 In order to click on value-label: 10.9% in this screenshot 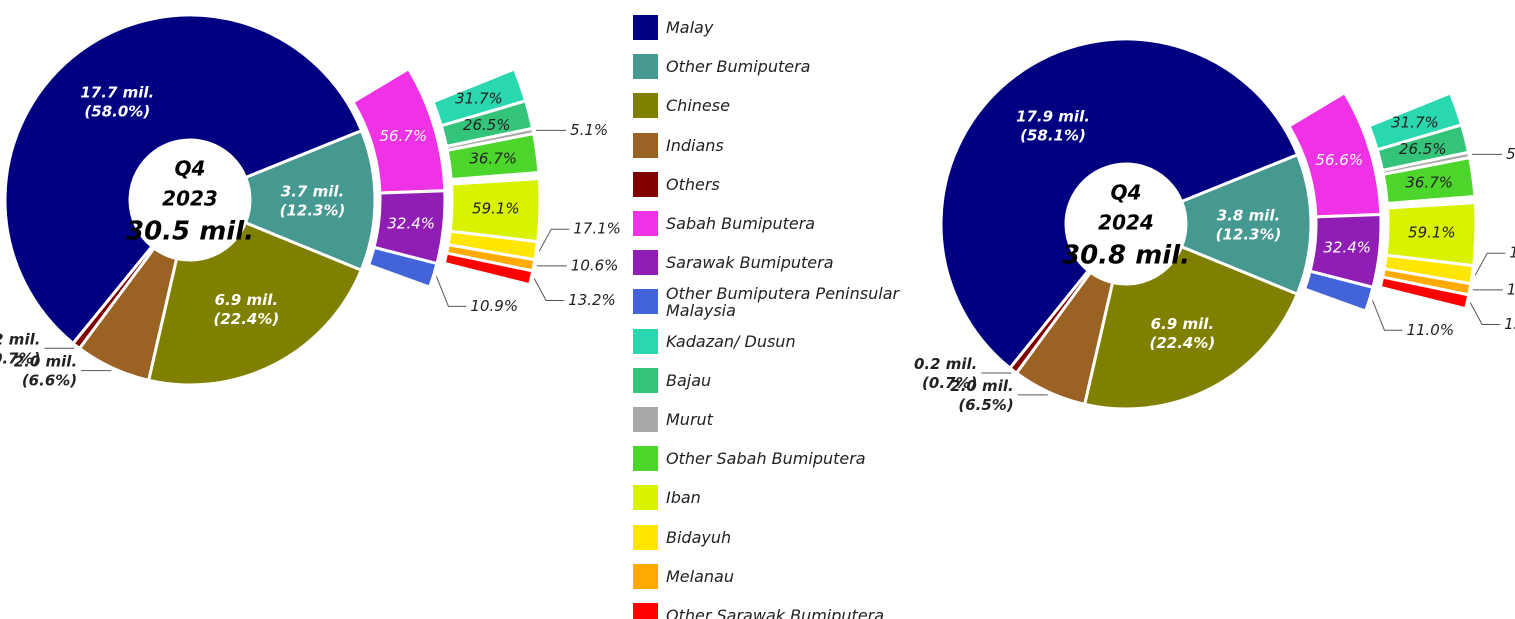, I will do `click(494, 306)`.